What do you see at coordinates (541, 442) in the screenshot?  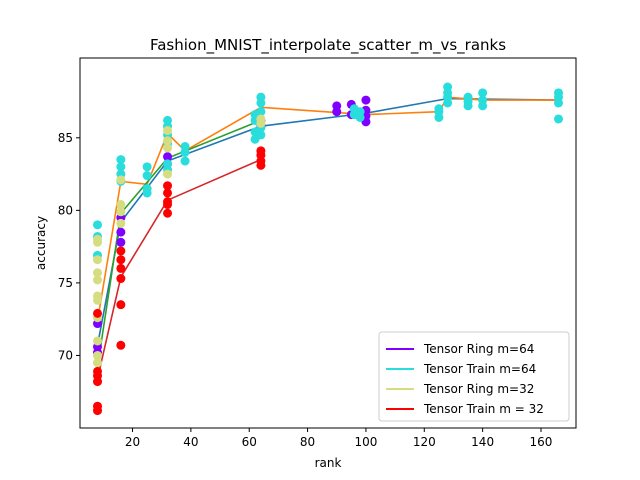 I see `x-tick-label: 160` at bounding box center [541, 442].